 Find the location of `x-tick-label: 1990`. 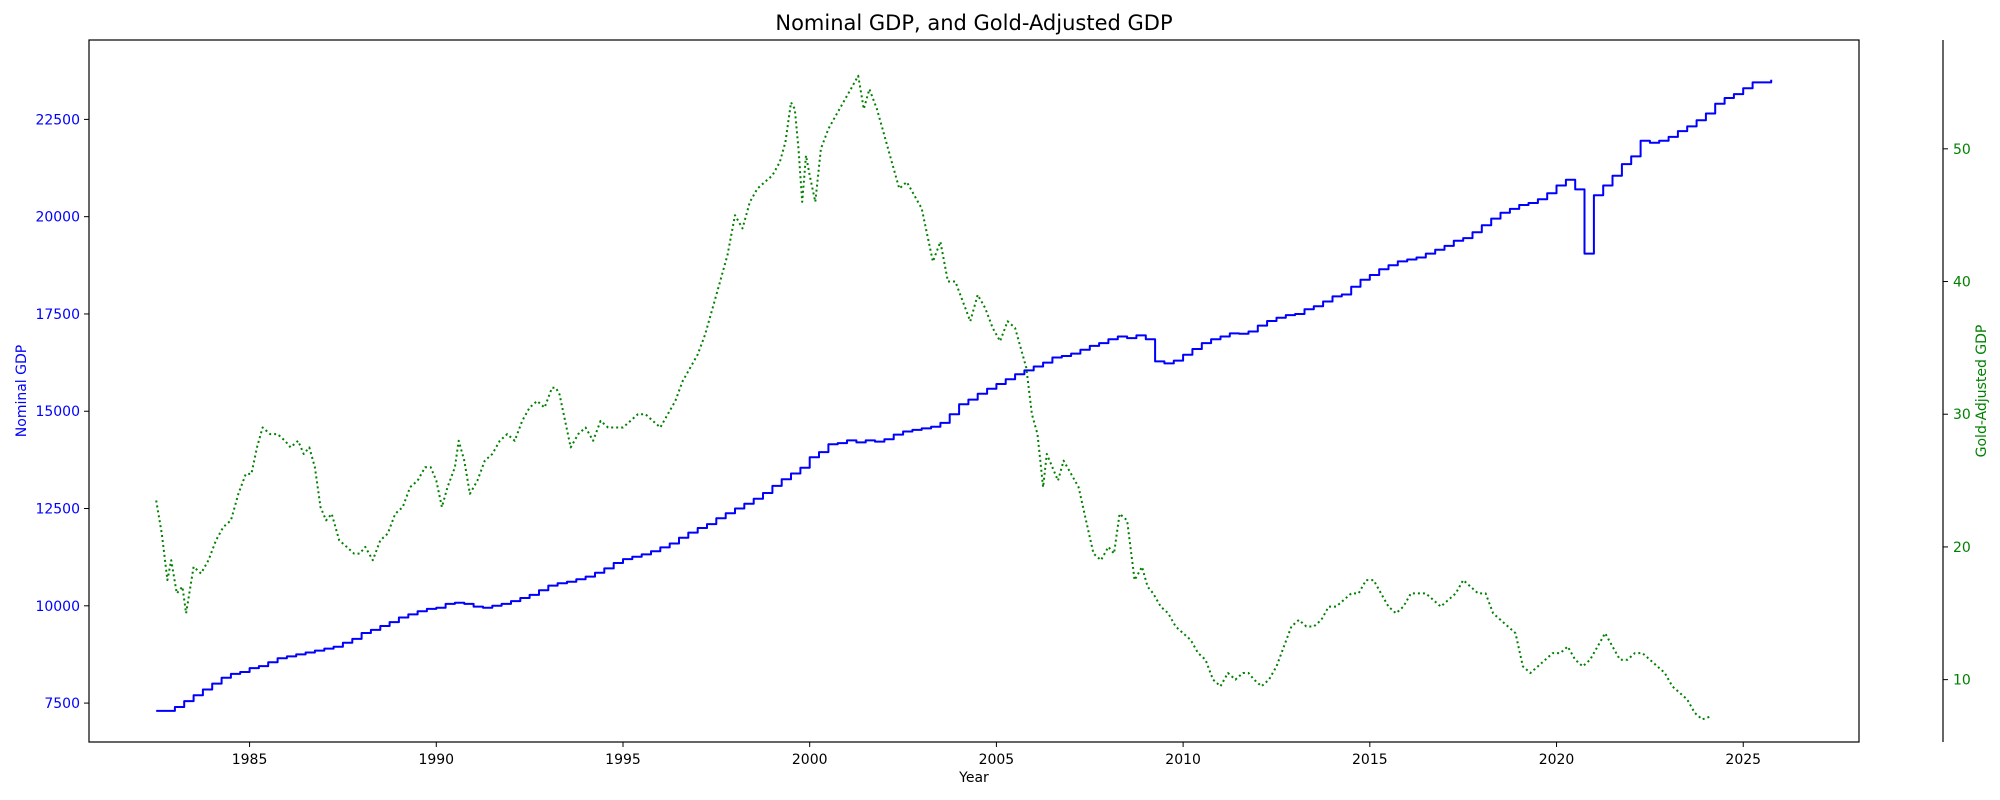

x-tick-label: 1990 is located at coordinates (436, 760).